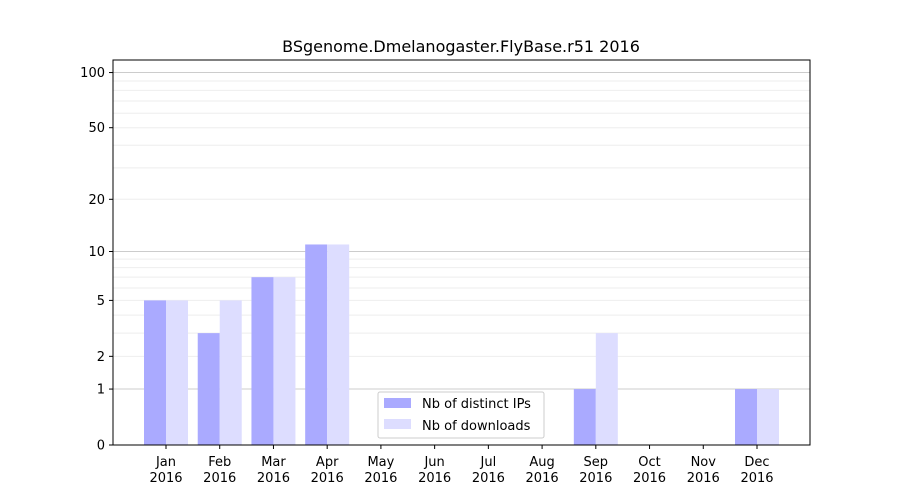  I want to click on x-tick-label: Sep, so click(596, 462).